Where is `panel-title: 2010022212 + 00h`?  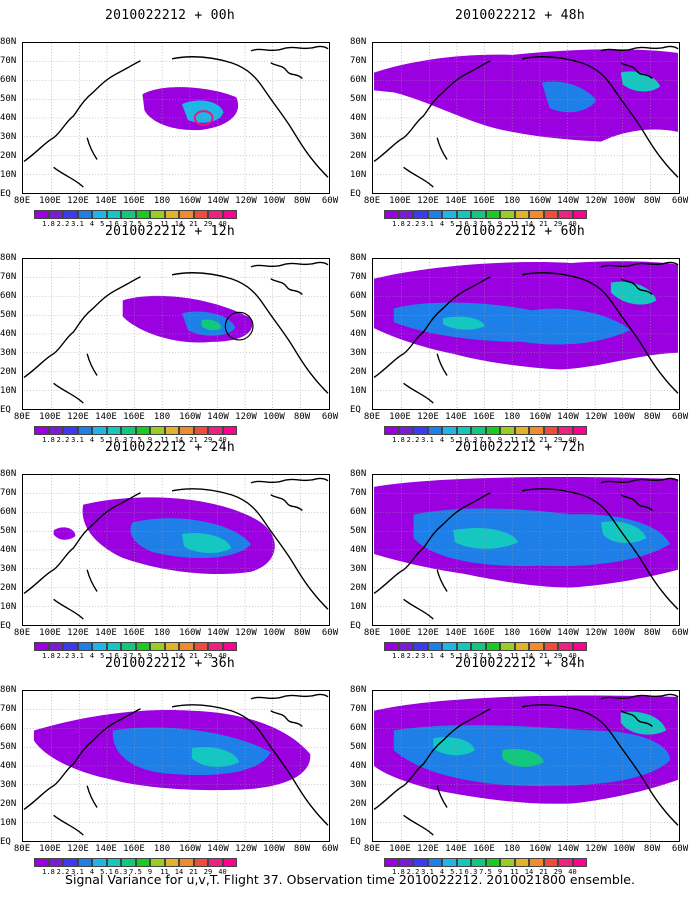
panel-title: 2010022212 + 00h is located at coordinates (170, 15).